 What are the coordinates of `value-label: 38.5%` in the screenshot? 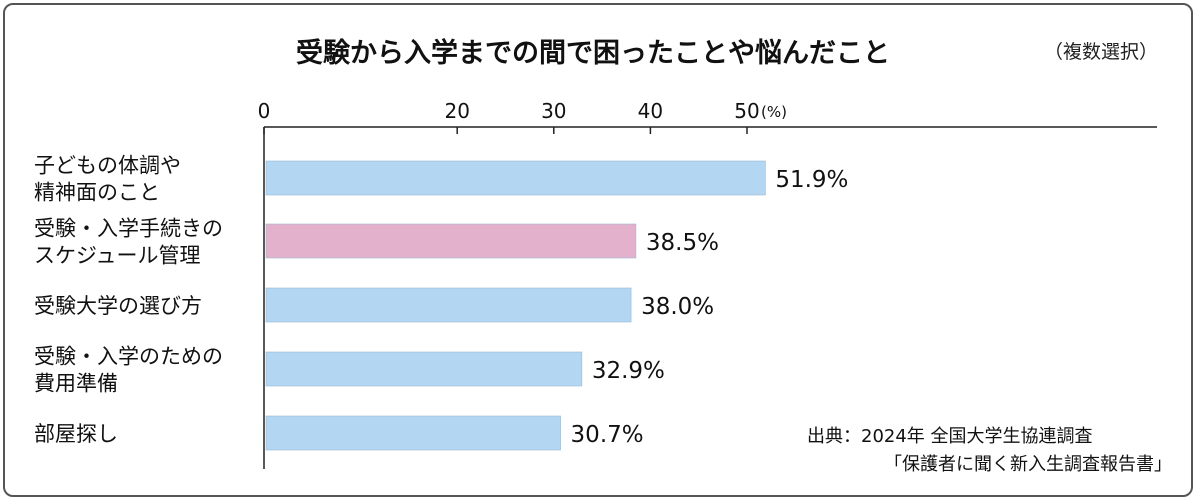 It's located at (682, 243).